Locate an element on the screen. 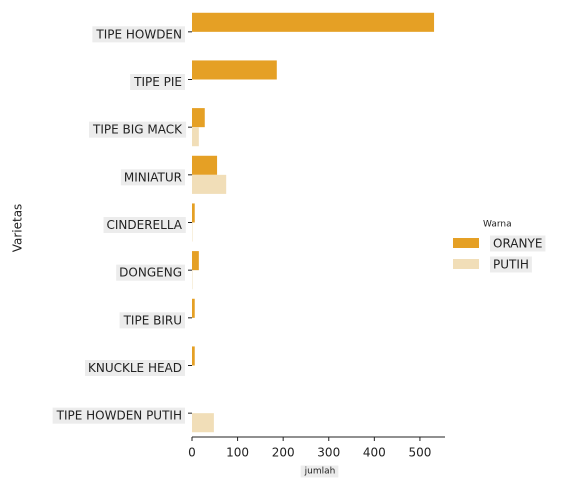 The height and width of the screenshot is (489, 564). y-tick-label: TIPE BIG MACK is located at coordinates (137, 130).